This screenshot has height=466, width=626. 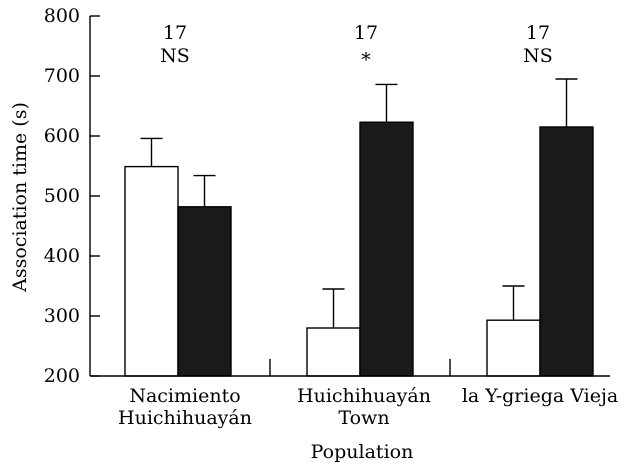 I want to click on y-ticks-layer: 200 300 400 500 600 700 800, so click(x=72, y=196).